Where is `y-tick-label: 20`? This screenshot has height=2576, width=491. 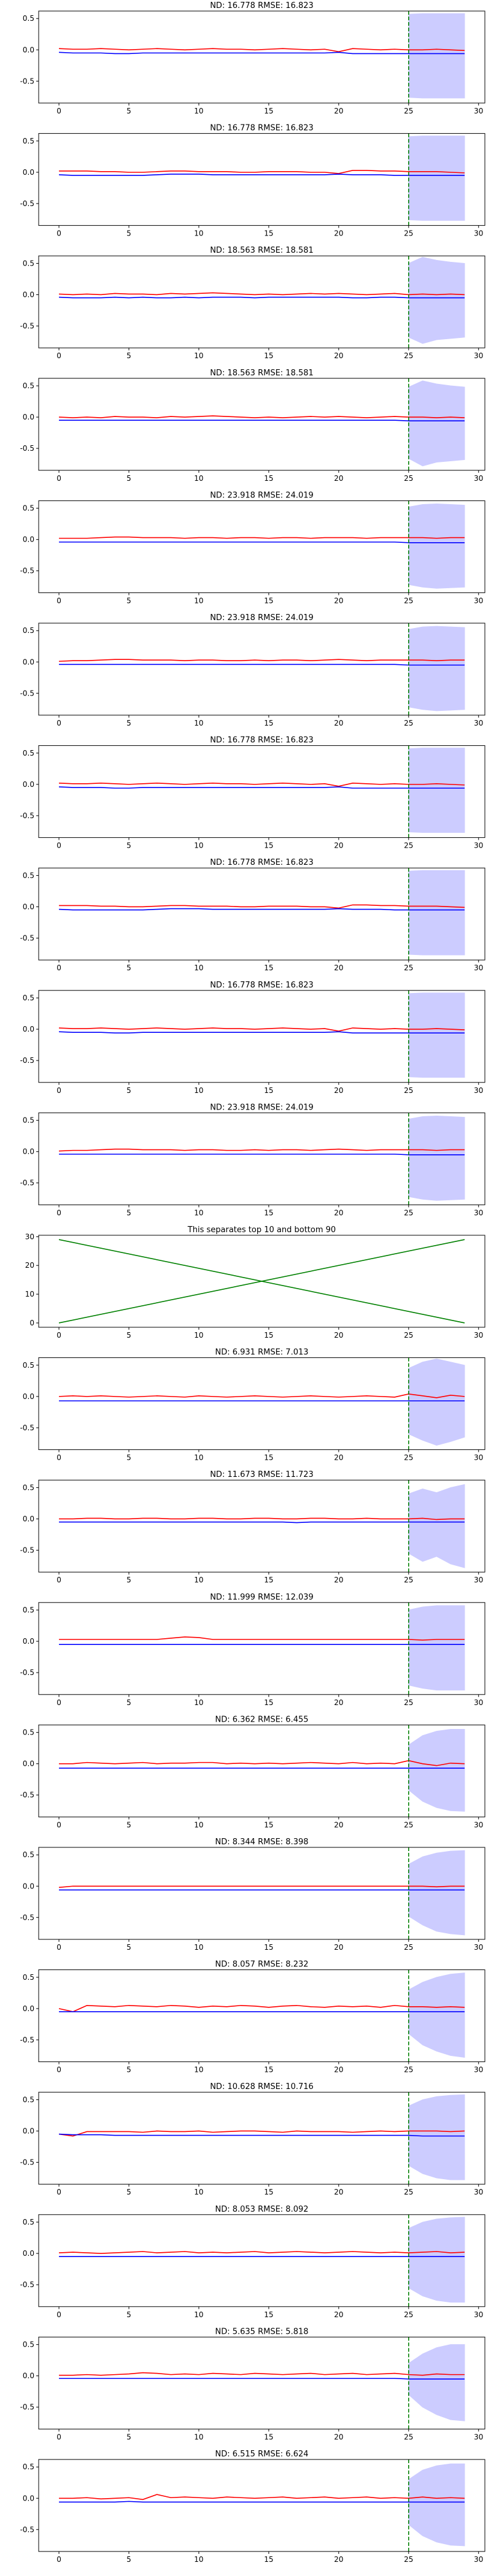 y-tick-label: 20 is located at coordinates (30, 1265).